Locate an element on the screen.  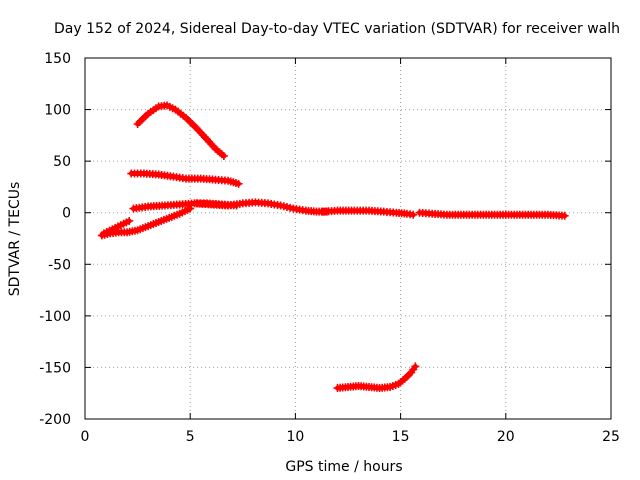
series-arc-short is located at coordinates (116, 227).